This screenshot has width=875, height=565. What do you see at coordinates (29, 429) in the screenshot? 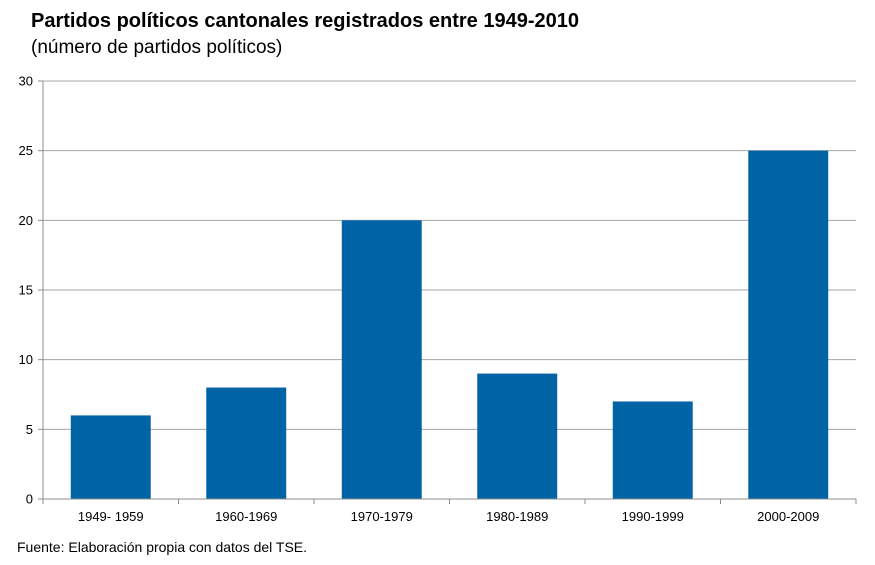
I see `y-tick-label: 5` at bounding box center [29, 429].